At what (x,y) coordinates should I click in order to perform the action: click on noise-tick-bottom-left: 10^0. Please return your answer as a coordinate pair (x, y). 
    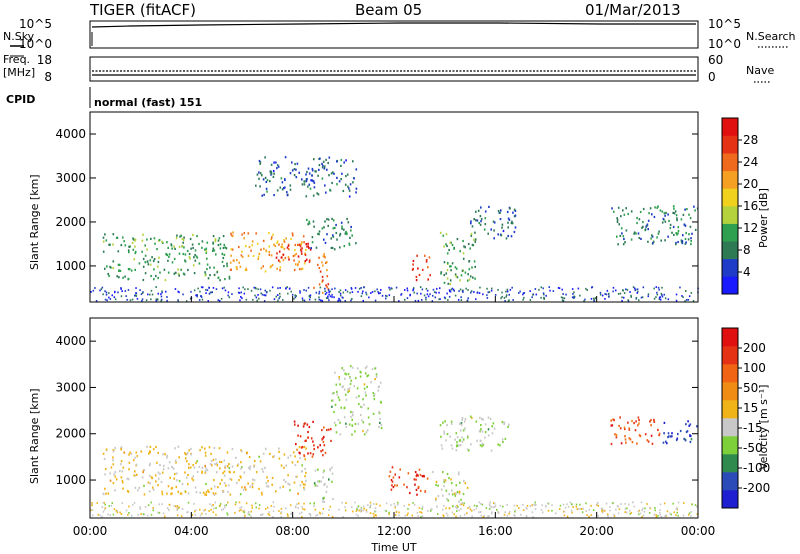
    Looking at the image, I should click on (35, 44).